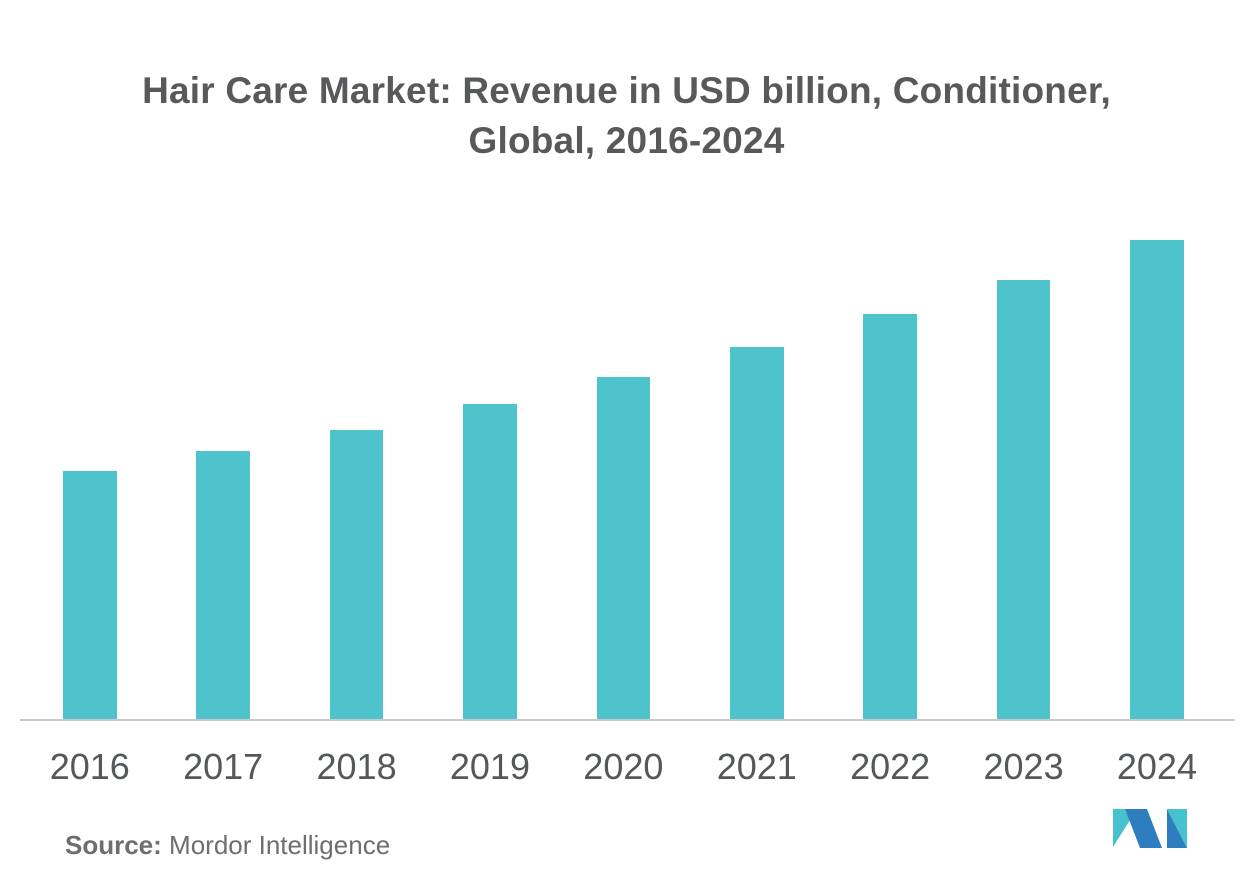 Image resolution: width=1253 pixels, height=880 pixels. Describe the element at coordinates (626, 140) in the screenshot. I see `chart-title-line-2: Global, 2016-2024` at that location.